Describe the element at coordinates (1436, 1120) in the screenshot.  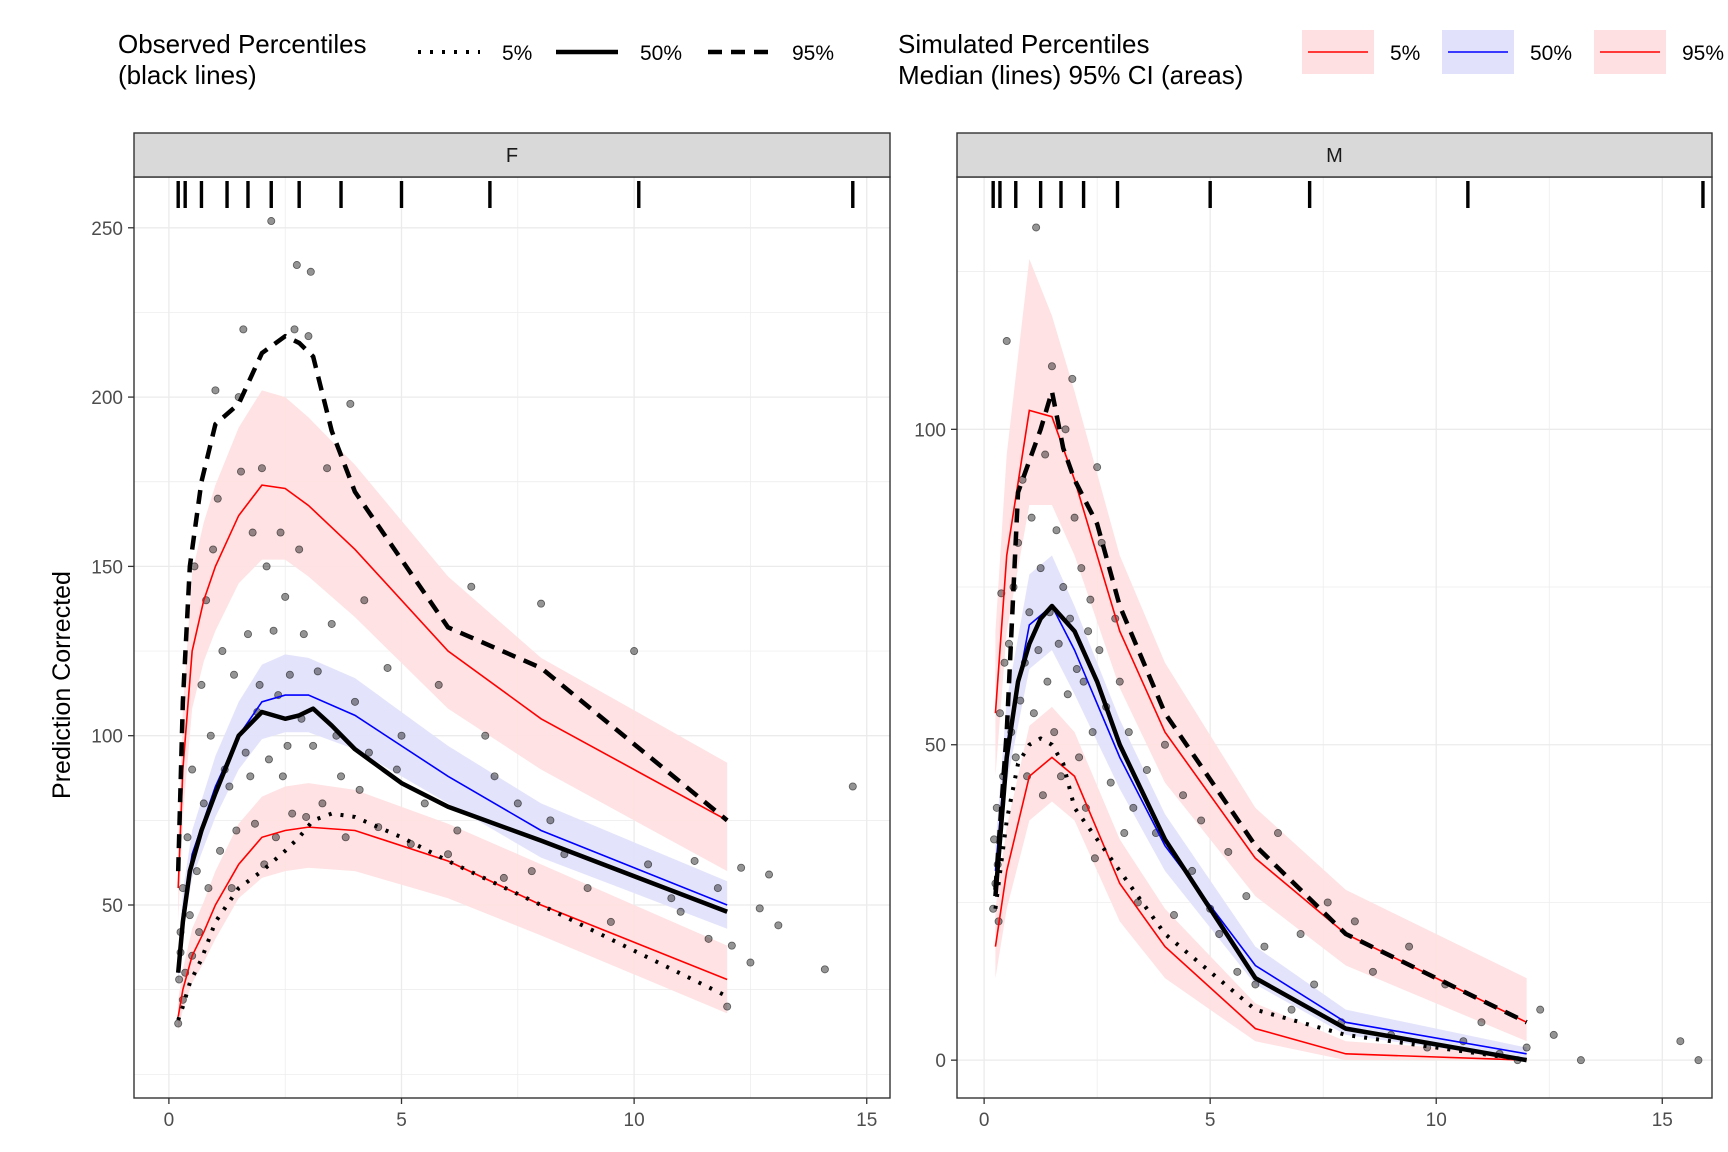
I see `x-tick-label: 10` at that location.